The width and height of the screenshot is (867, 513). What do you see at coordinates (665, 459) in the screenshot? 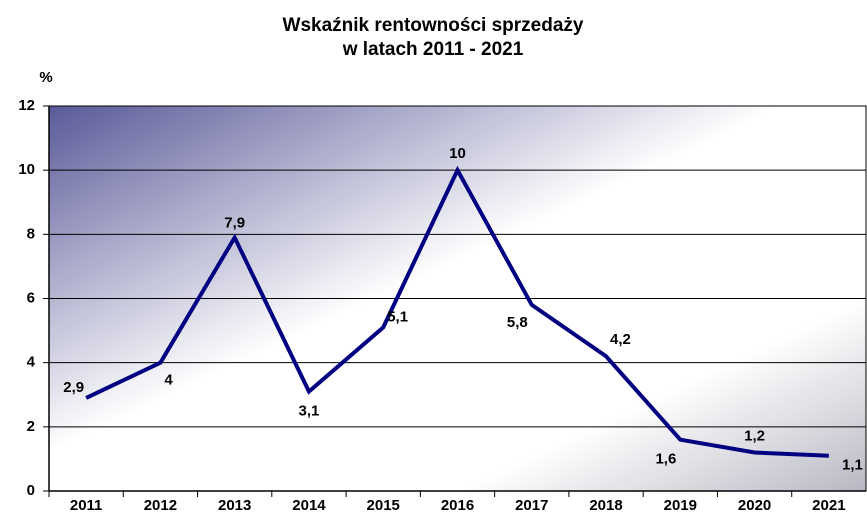
I see `data-label: 1,6` at bounding box center [665, 459].